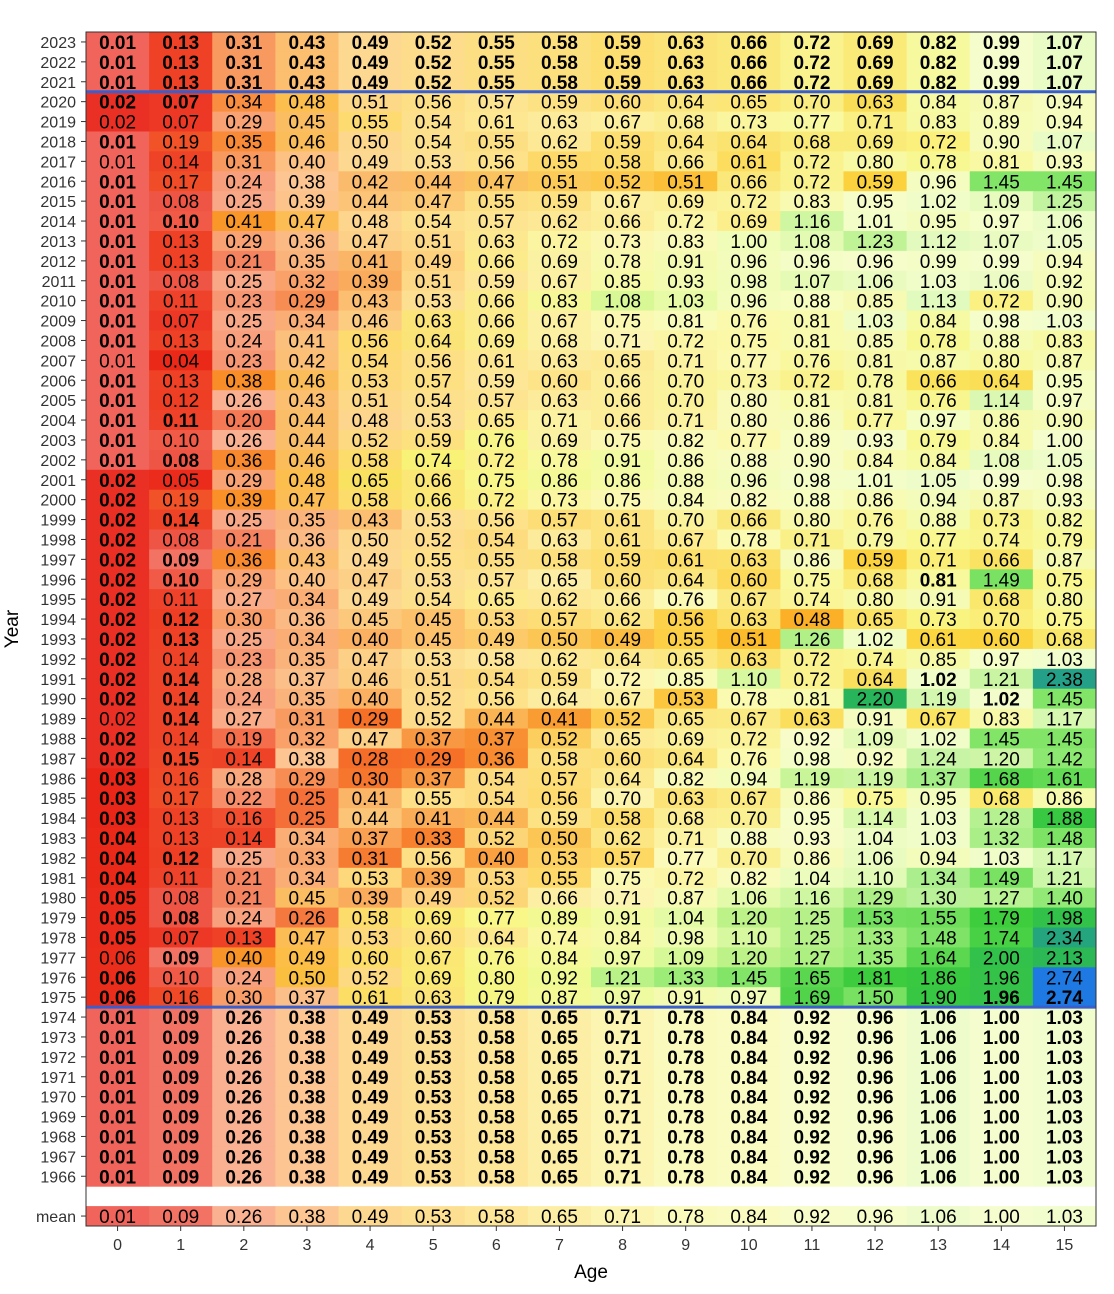 This screenshot has width=1114, height=1294. I want to click on cell-value-label: 1.27, so click(1001, 899).